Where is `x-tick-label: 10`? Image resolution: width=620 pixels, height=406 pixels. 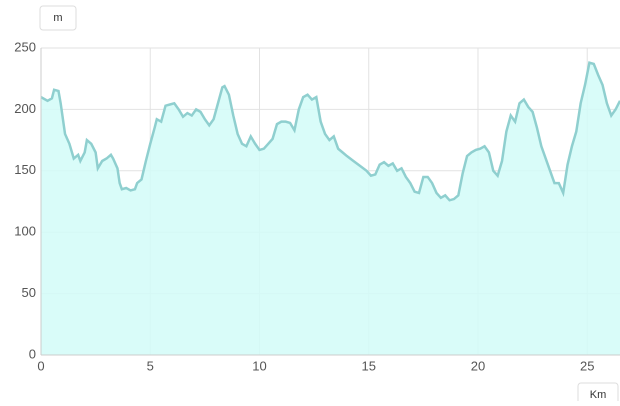 x-tick-label: 10 is located at coordinates (259, 365).